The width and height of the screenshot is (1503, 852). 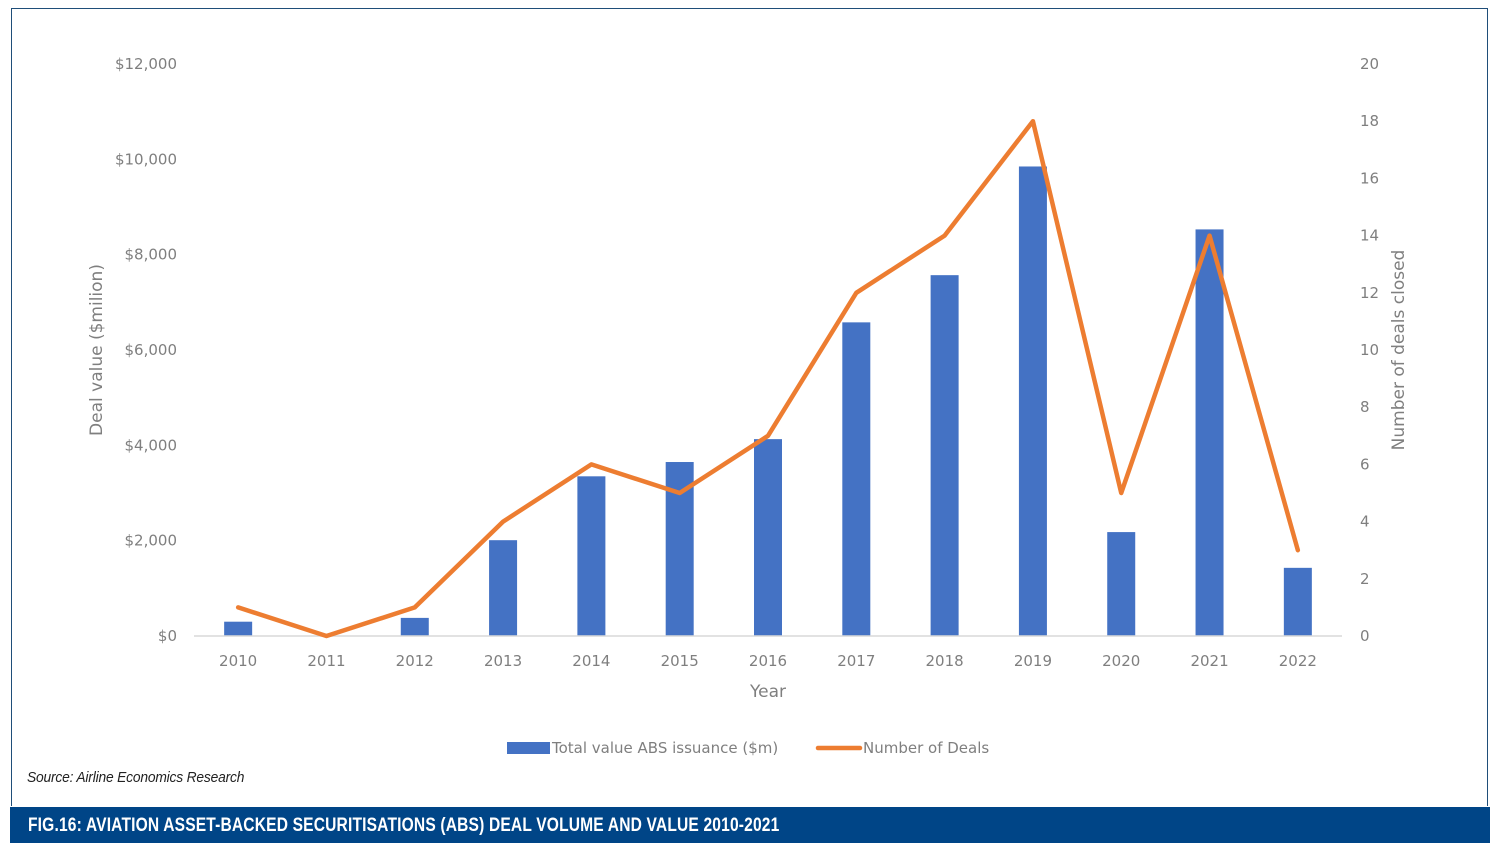 What do you see at coordinates (1369, 236) in the screenshot?
I see `y2-tick-label: 14` at bounding box center [1369, 236].